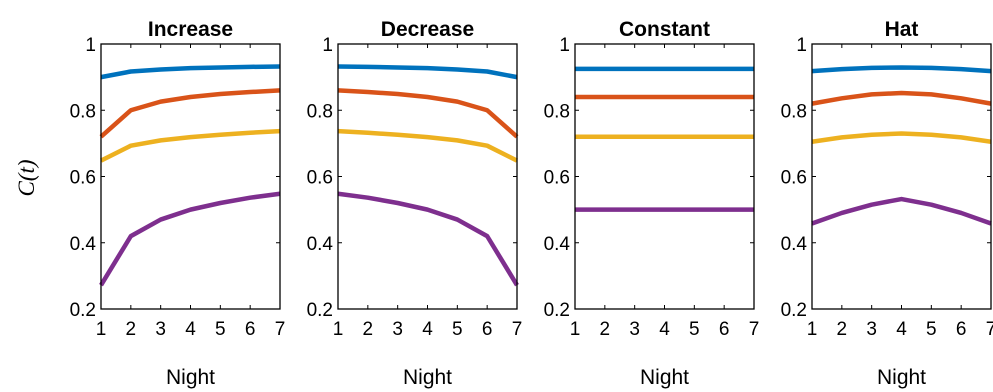 This screenshot has width=993, height=392. What do you see at coordinates (902, 29) in the screenshot?
I see `panel-title: Hat` at bounding box center [902, 29].